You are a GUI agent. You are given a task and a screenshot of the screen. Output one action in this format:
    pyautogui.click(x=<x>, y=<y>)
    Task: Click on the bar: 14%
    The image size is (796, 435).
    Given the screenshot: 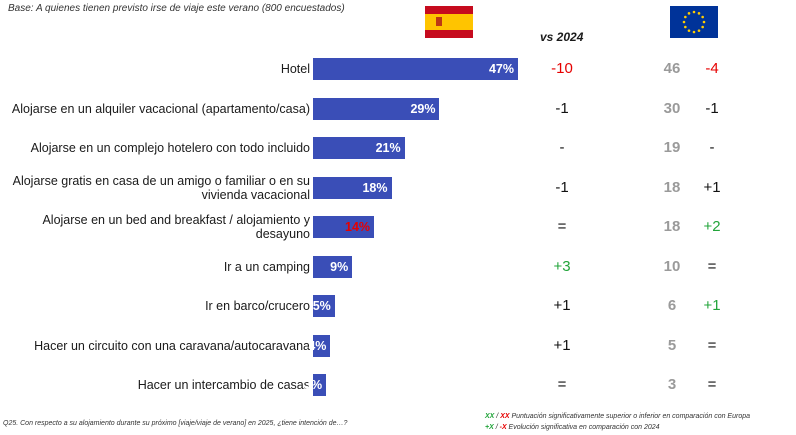 What is the action you would take?
    pyautogui.click(x=344, y=227)
    